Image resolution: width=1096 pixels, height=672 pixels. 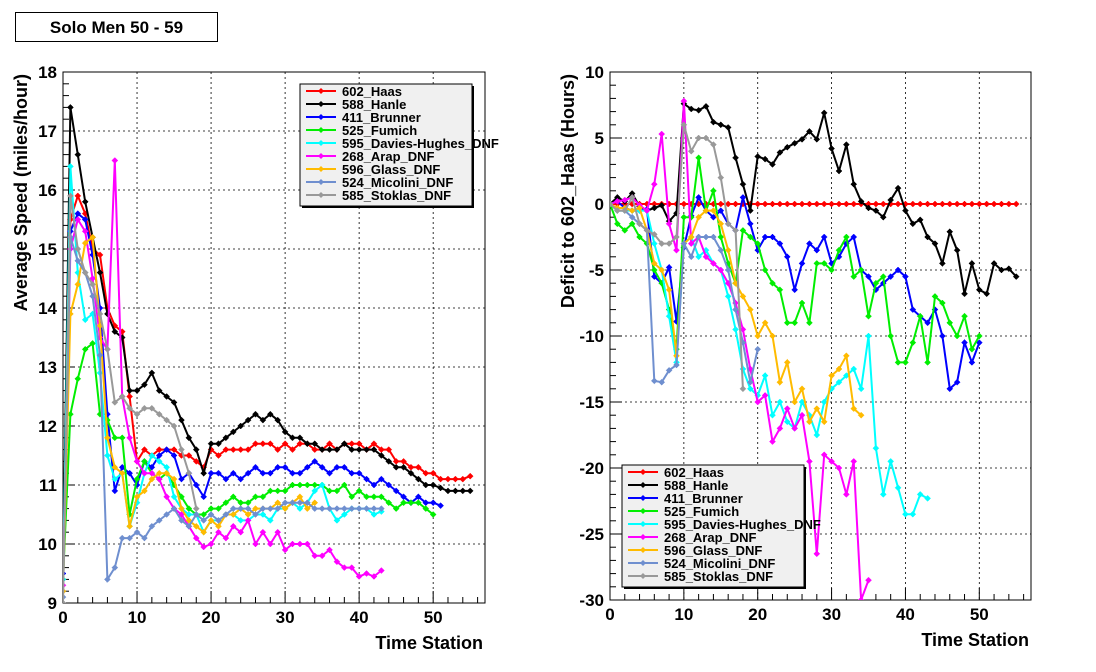 I want to click on legend-label: 595_Davies-Hughes_DNF, so click(x=742, y=524).